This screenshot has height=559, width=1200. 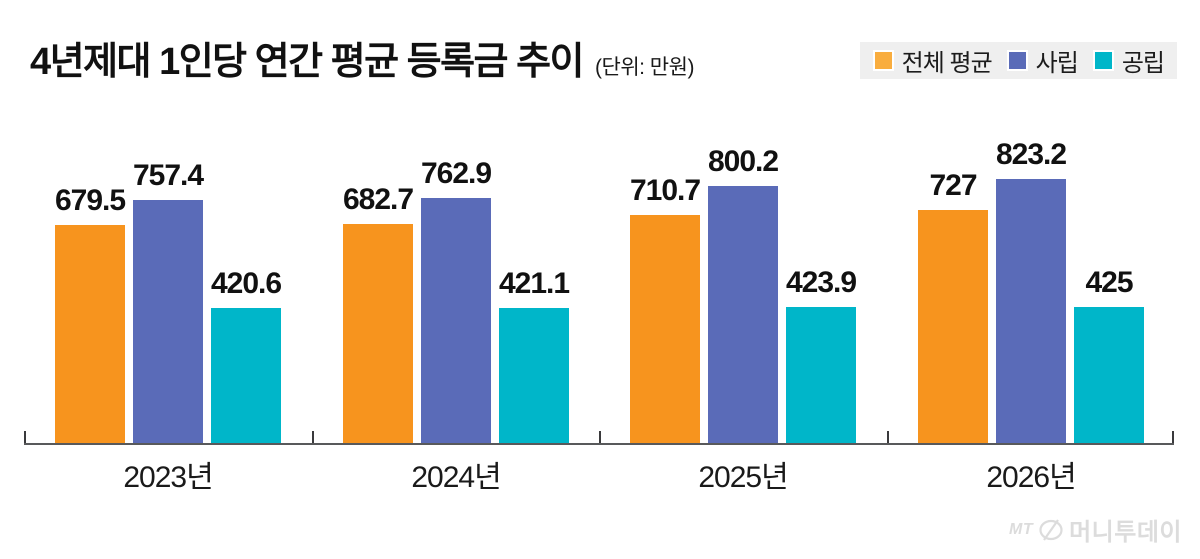 I want to click on header: 4년제대 1인당 연간 평균 등록금 추이 (단위: 만원), so click(x=362, y=57).